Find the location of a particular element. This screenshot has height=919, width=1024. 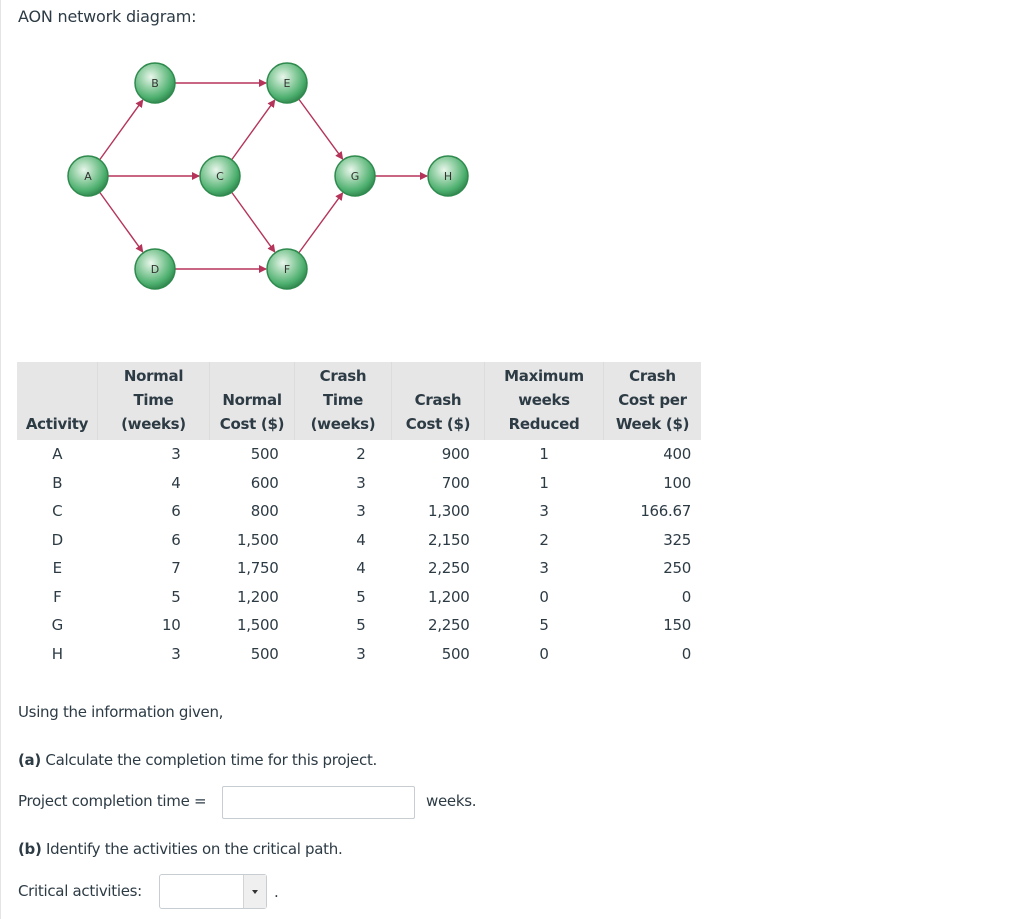

critical-activities-dropdown is located at coordinates (213, 891).